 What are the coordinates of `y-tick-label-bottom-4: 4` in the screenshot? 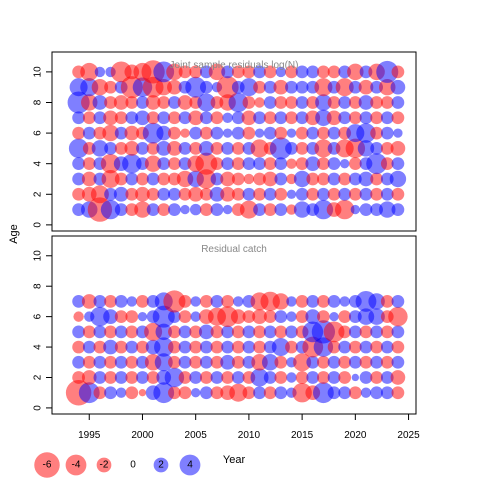 It's located at (38, 347).